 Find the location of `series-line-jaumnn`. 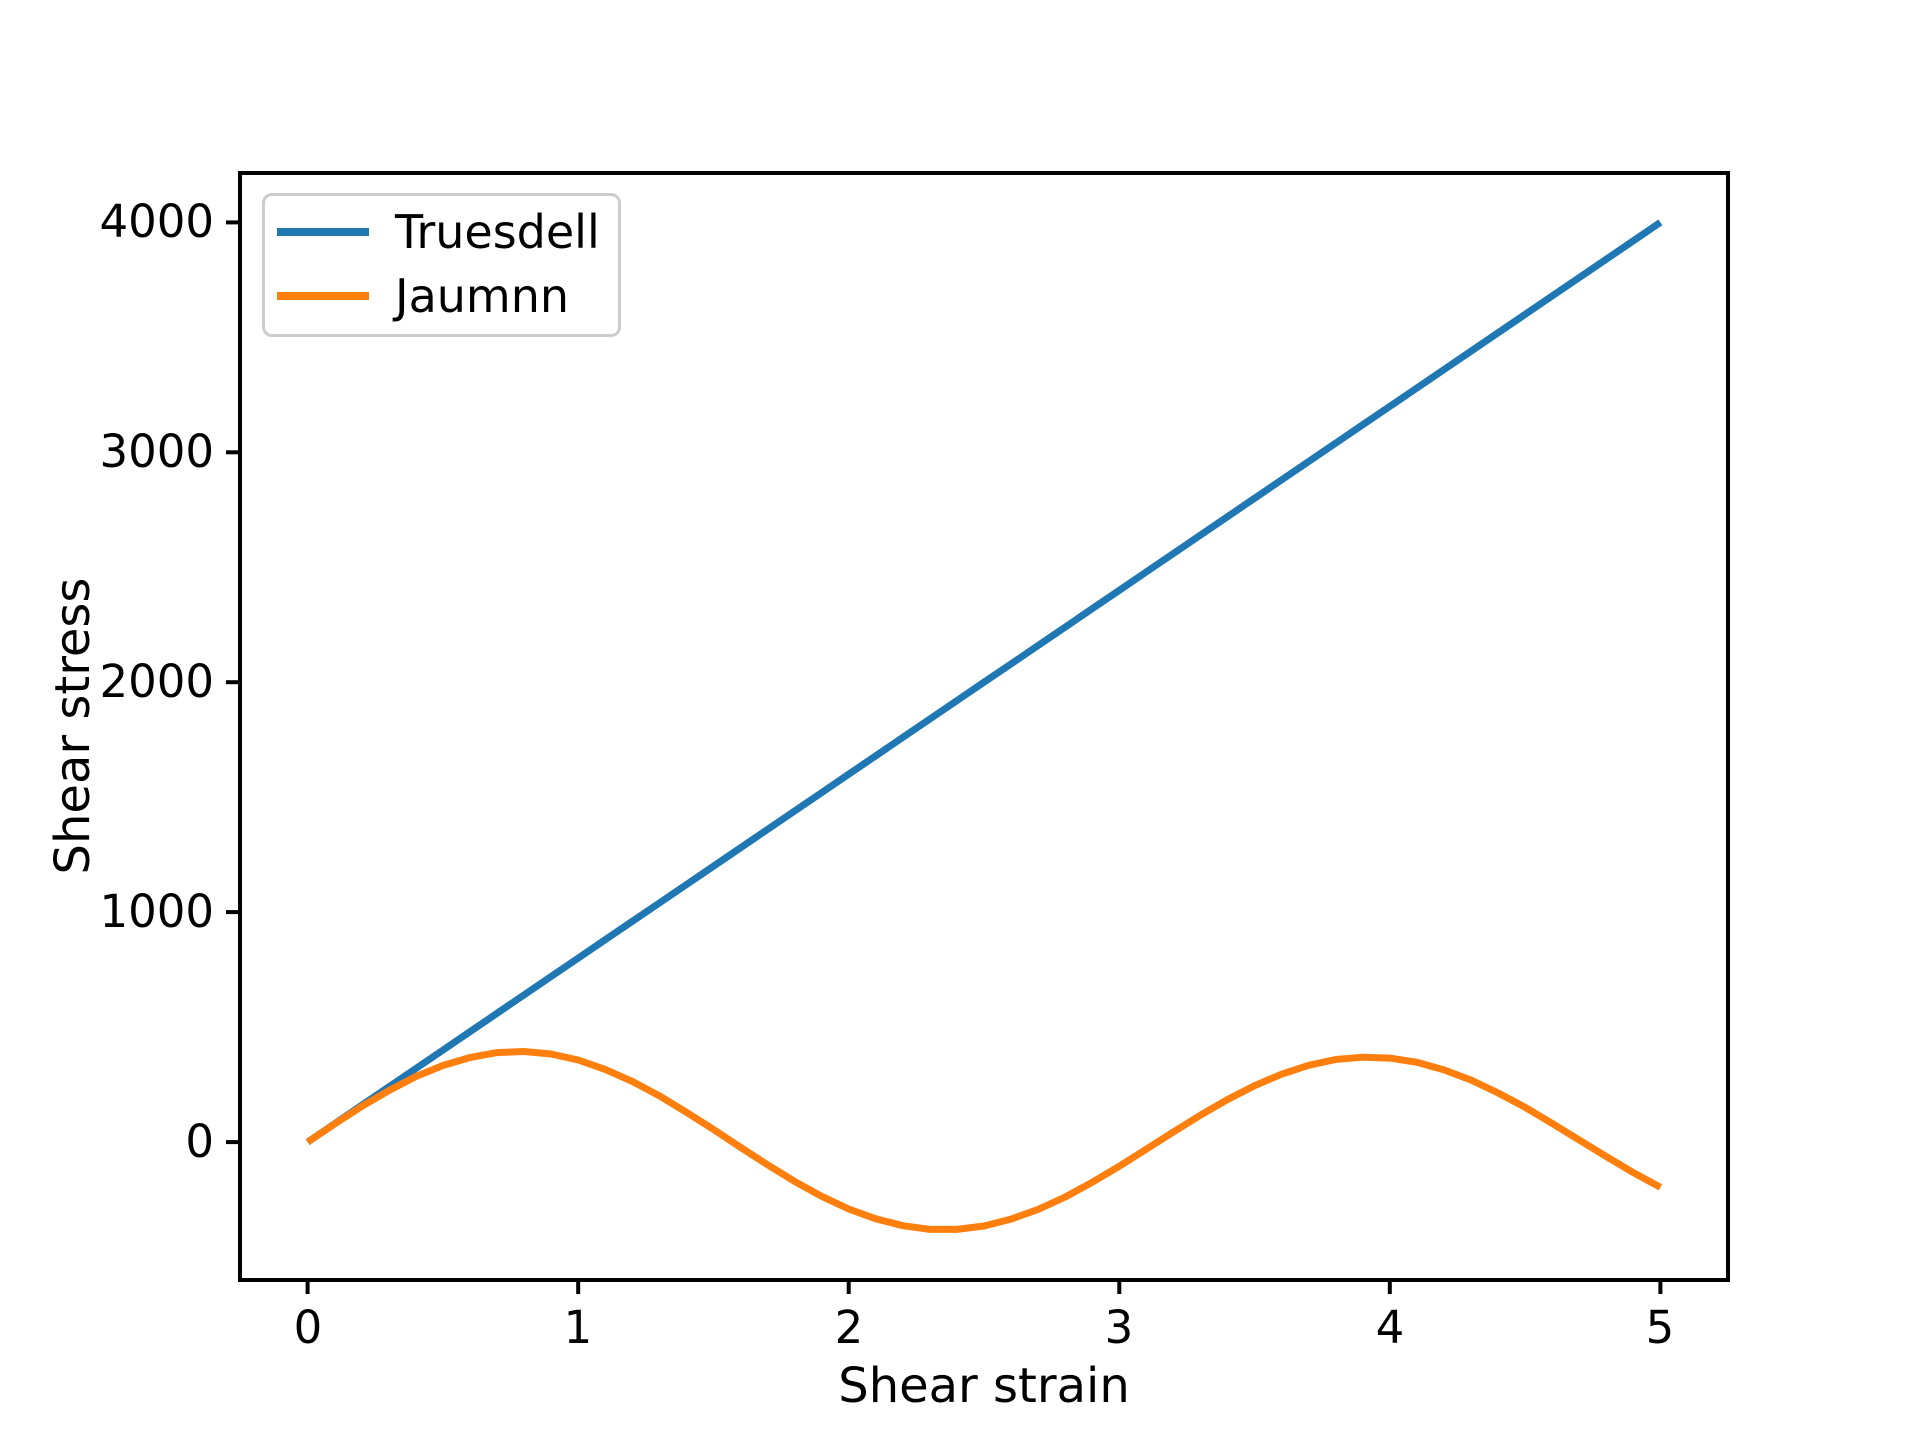

series-line-jaumnn is located at coordinates (984, 1140).